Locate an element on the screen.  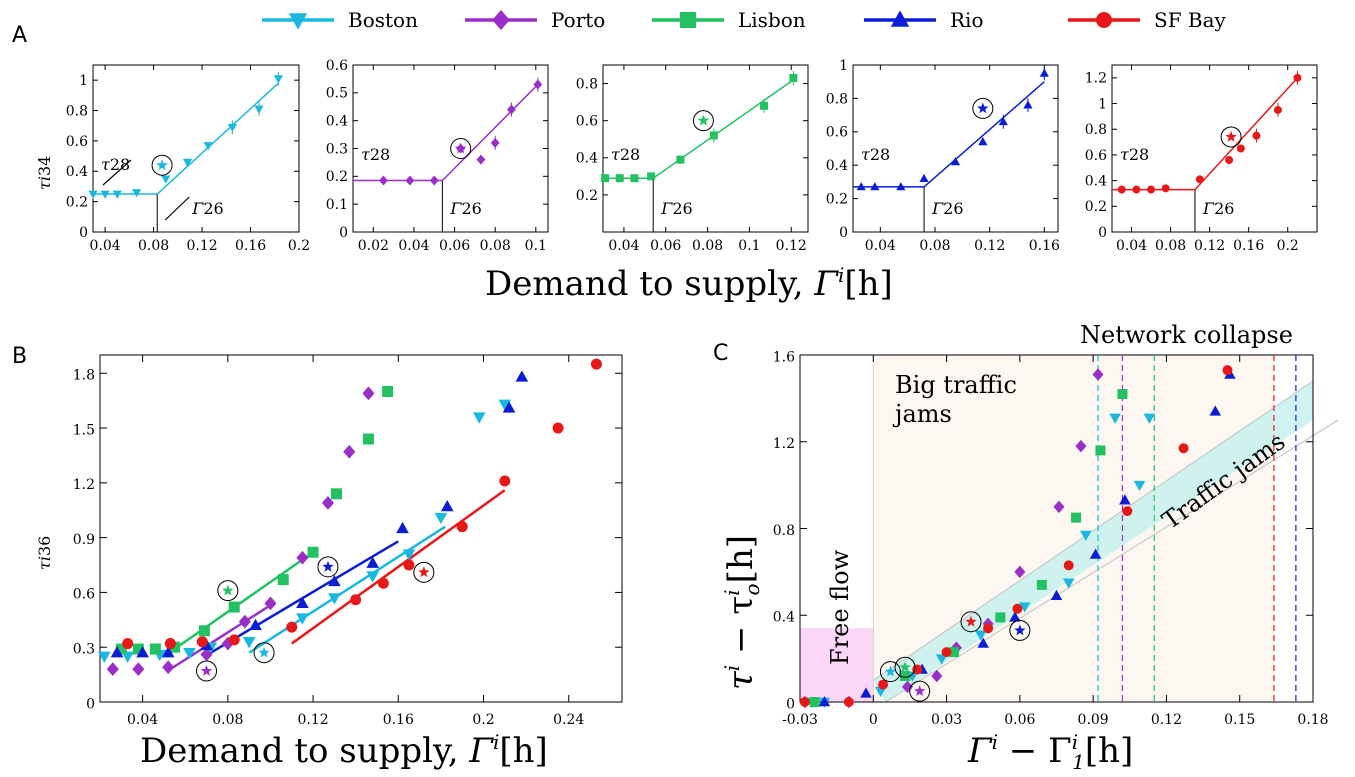
a4-ytick-label: 0 is located at coordinates (843, 233).